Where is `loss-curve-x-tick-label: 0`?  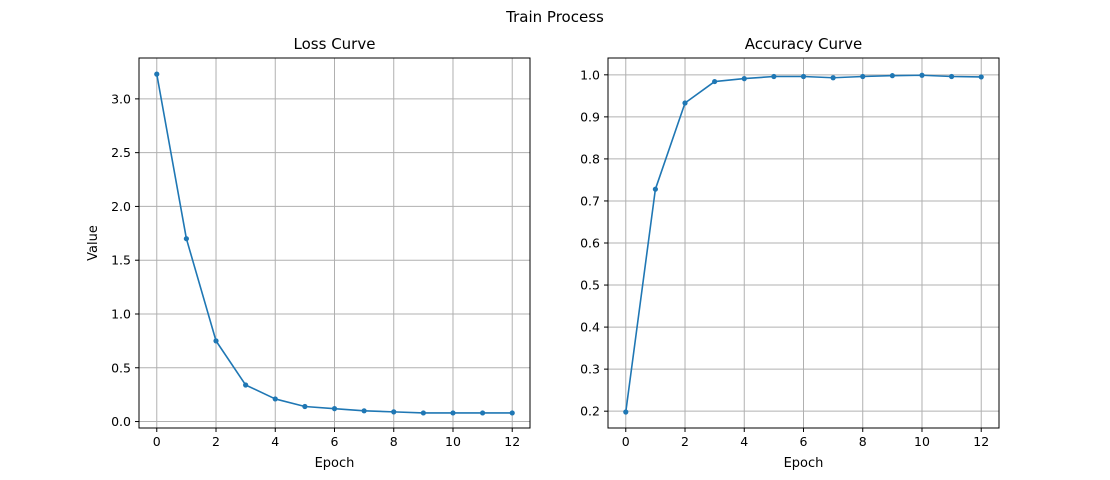 loss-curve-x-tick-label: 0 is located at coordinates (157, 441).